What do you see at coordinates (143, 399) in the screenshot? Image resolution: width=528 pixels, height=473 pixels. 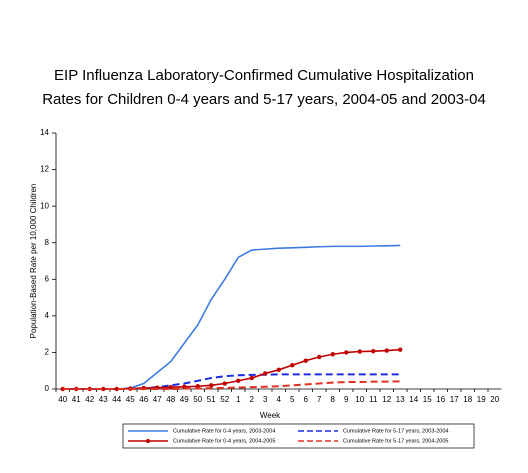 I see `x-tick-label: 46` at bounding box center [143, 399].